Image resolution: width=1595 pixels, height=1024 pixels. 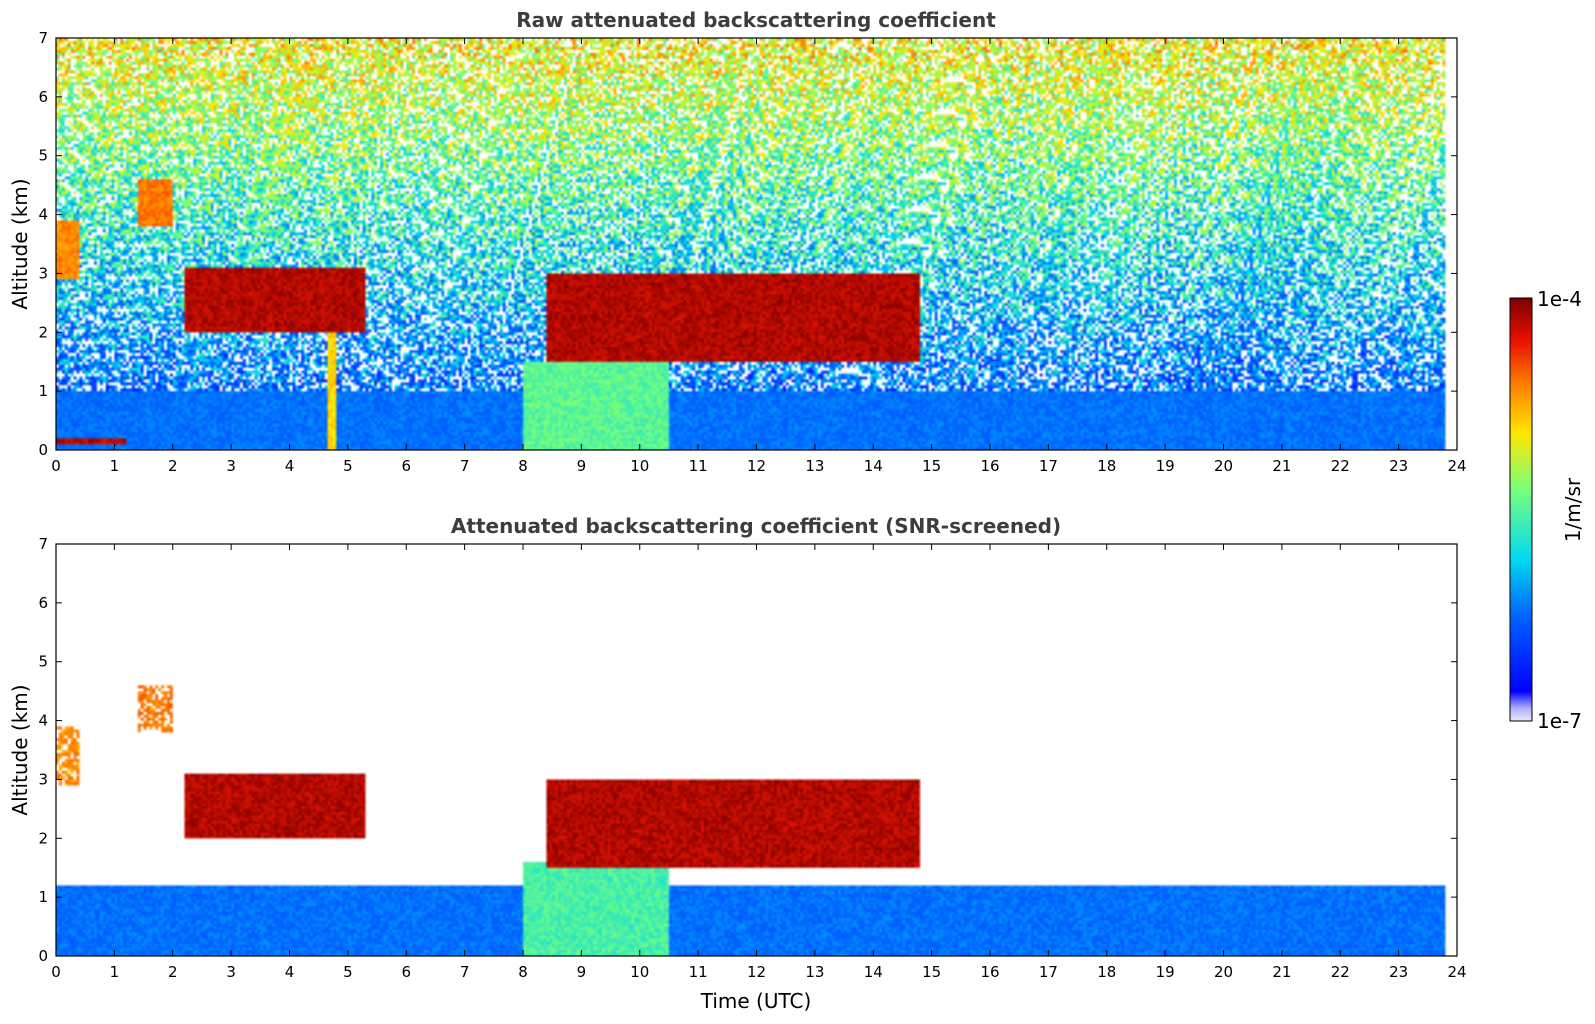 I want to click on y-axis-label-screened: Altitude (km), so click(x=20, y=749).